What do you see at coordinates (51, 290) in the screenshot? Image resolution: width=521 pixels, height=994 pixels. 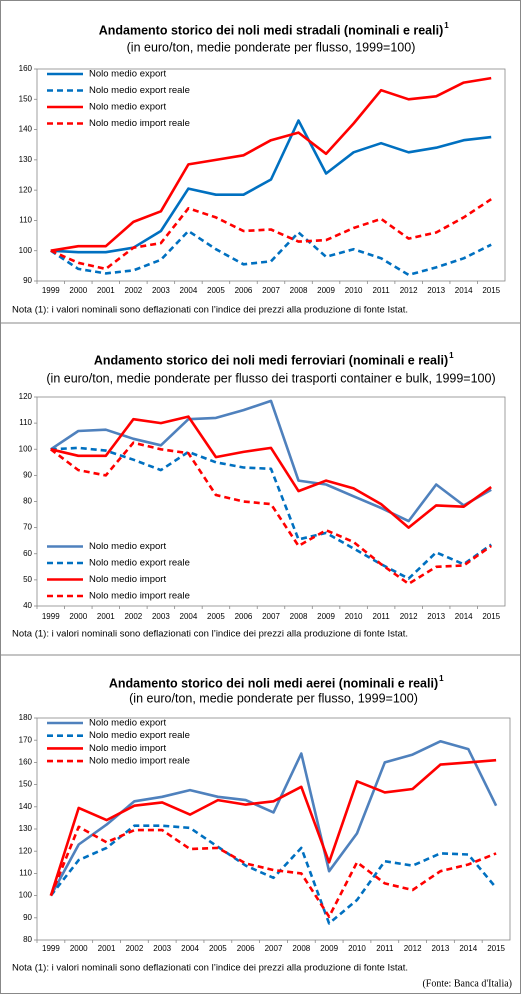 I see `x-tick-label: 1999` at bounding box center [51, 290].